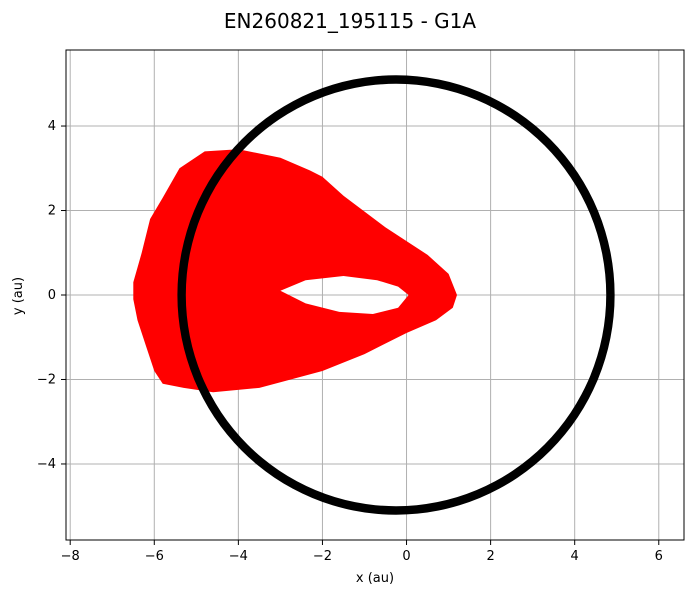 The width and height of the screenshot is (700, 600). I want to click on y-tick-label-4: 4, so click(52, 126).